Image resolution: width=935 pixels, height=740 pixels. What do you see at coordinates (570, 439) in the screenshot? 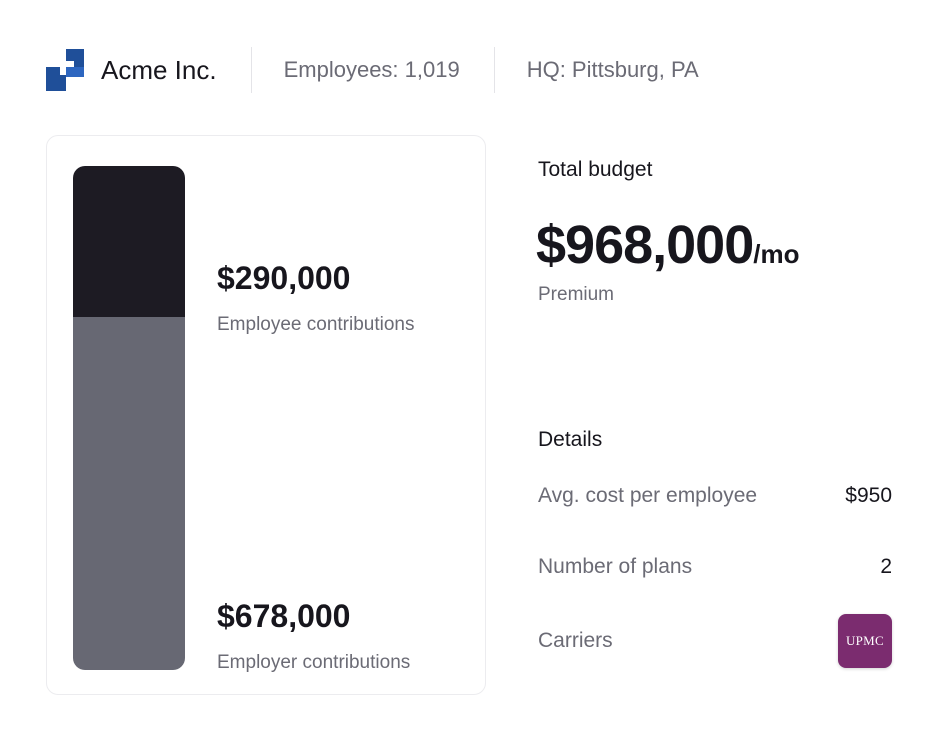
I see `details-title: Details` at bounding box center [570, 439].